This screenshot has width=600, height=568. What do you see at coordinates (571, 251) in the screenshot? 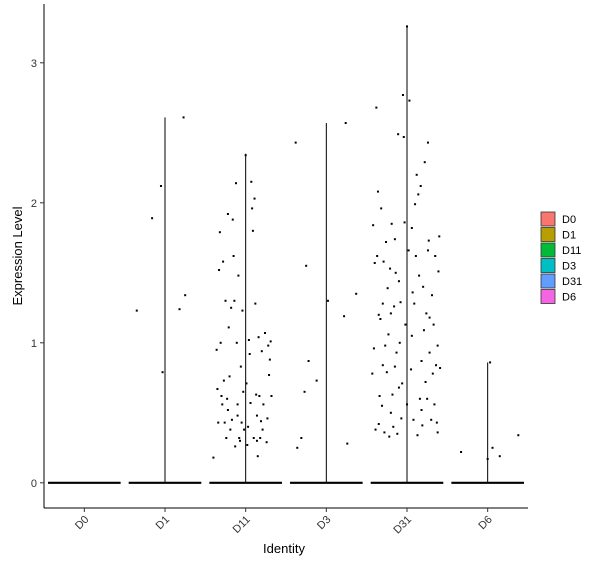
I see `legend-label-D11: D11` at bounding box center [571, 251].